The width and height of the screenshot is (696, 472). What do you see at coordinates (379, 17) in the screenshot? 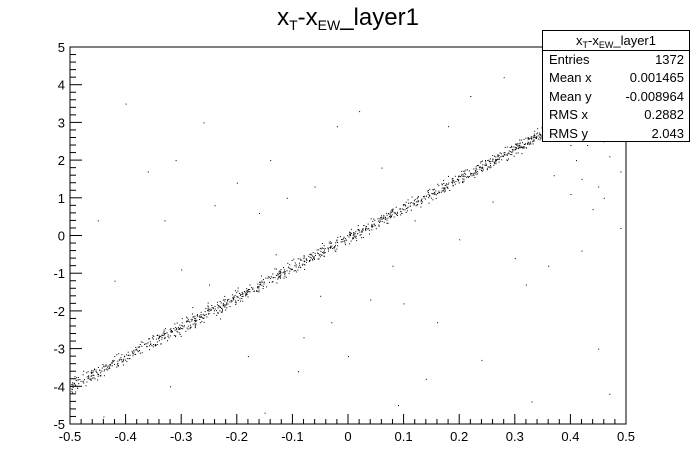
I see `title-tail: _layer1` at bounding box center [379, 17].